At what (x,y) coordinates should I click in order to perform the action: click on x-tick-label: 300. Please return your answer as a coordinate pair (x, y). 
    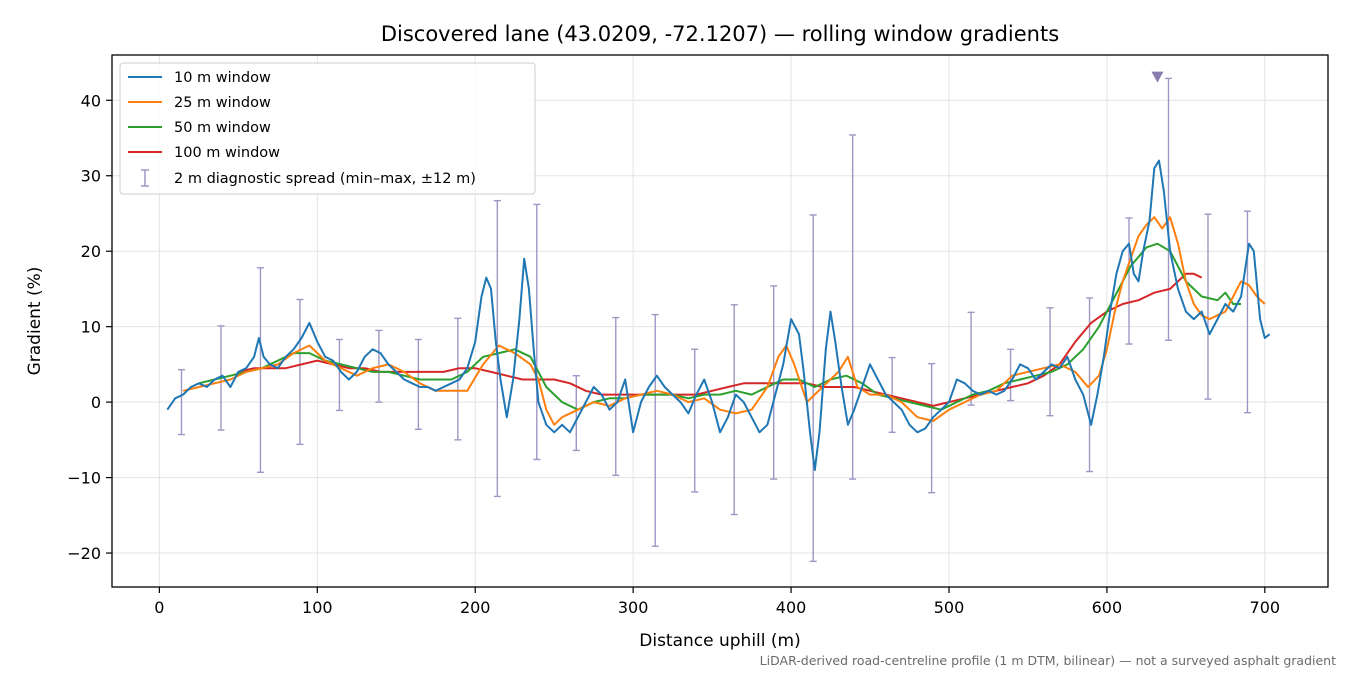
    Looking at the image, I should click on (633, 607).